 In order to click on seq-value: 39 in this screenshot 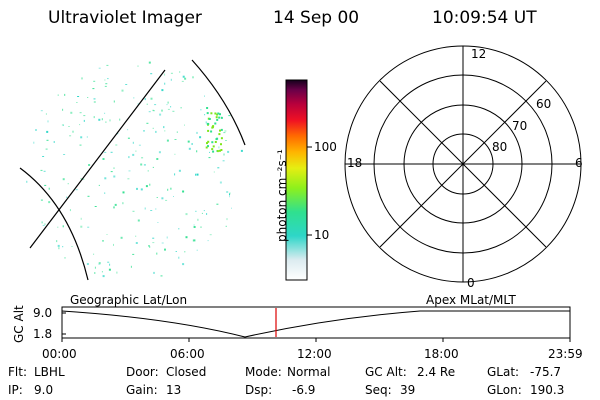, I will do `click(408, 390)`.